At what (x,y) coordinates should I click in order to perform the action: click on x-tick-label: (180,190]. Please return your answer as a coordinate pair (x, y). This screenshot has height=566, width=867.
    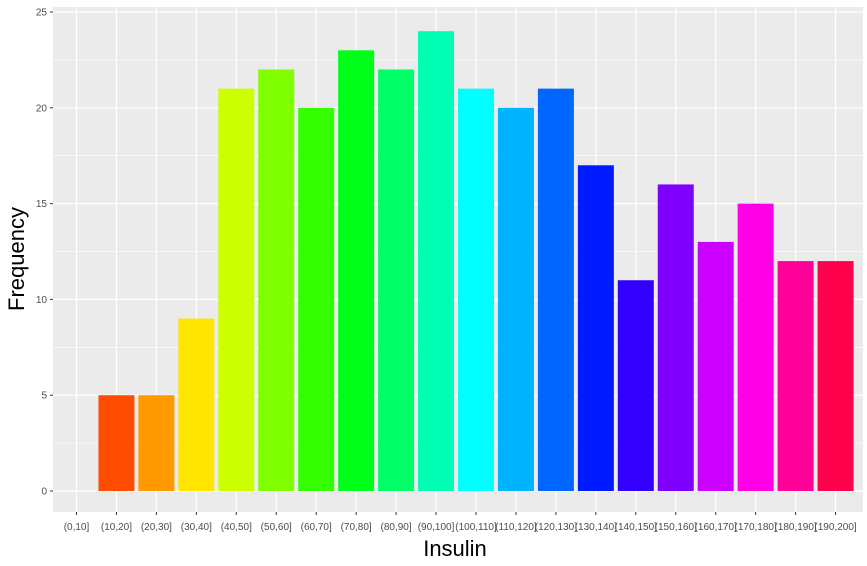
    Looking at the image, I should click on (795, 527).